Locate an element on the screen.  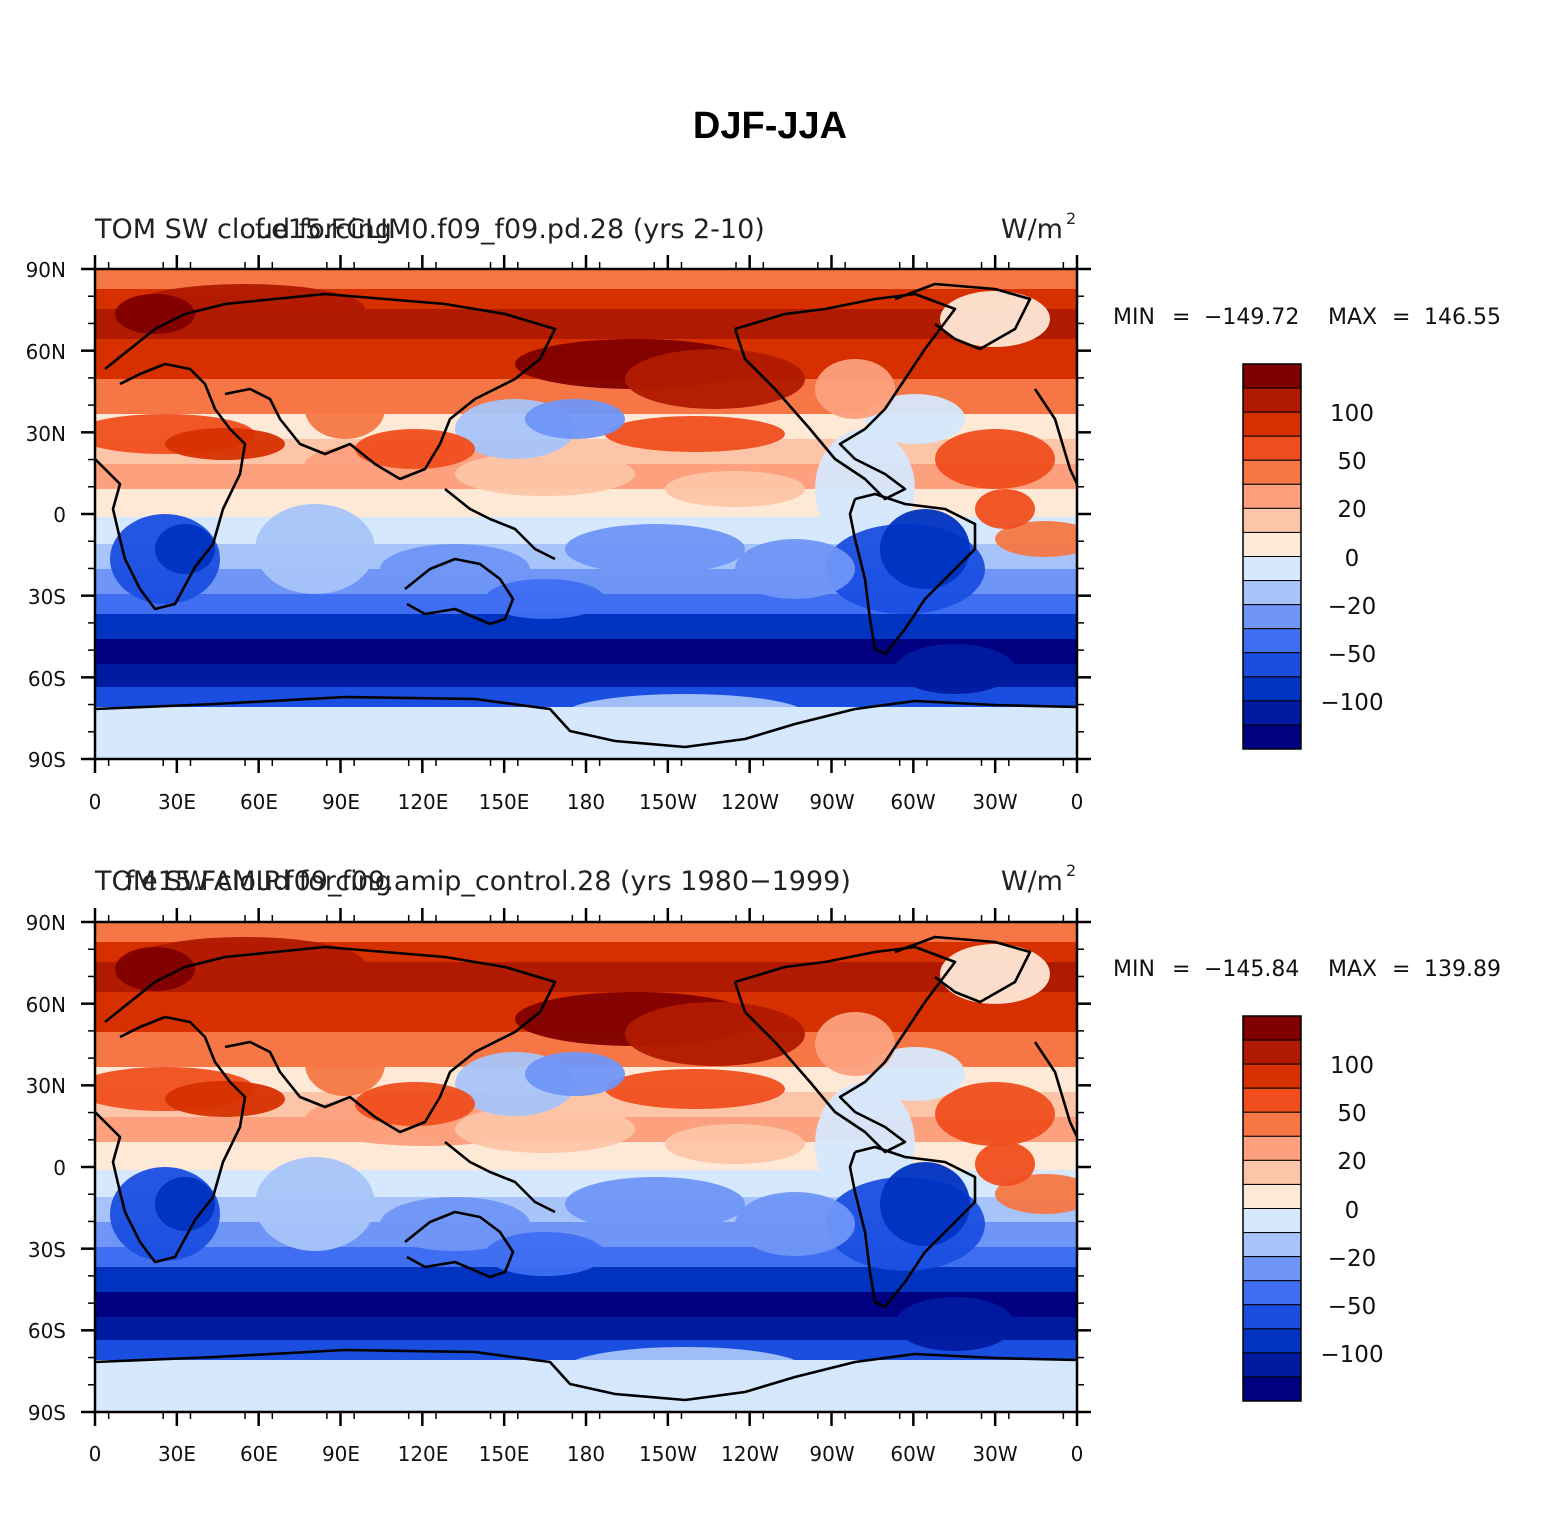
stat-eq-max: = is located at coordinates (1401, 317).